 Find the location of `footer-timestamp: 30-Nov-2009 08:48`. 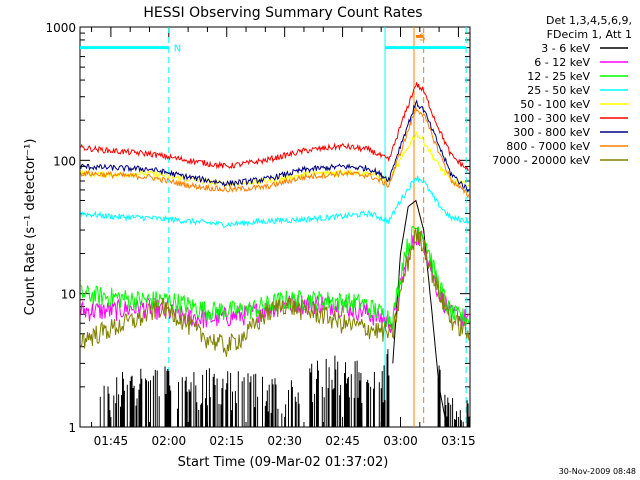

footer-timestamp: 30-Nov-2009 08:48 is located at coordinates (597, 471).